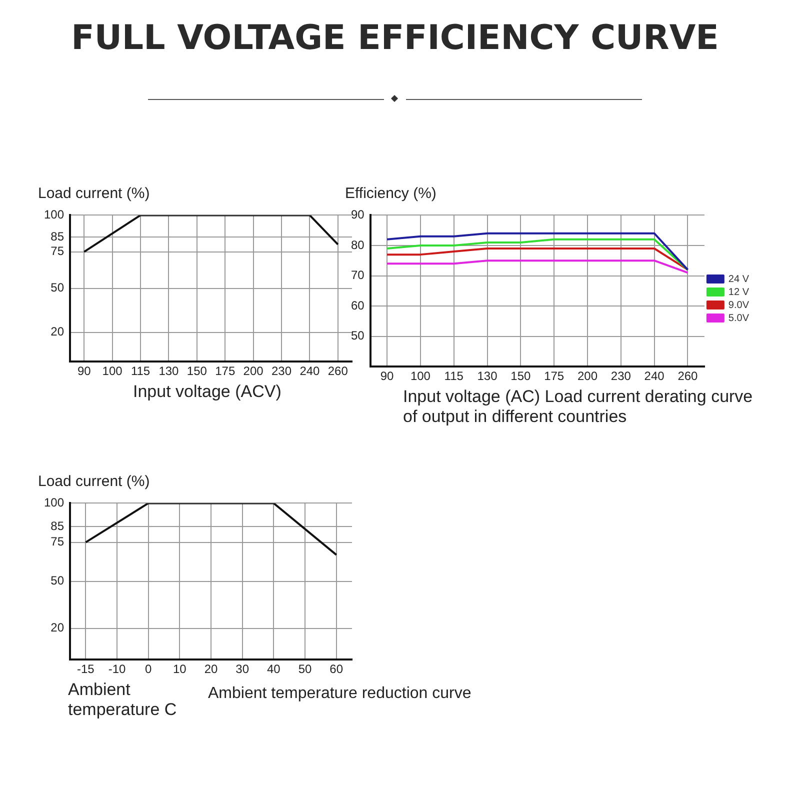  What do you see at coordinates (86, 669) in the screenshot?
I see `x-tick-label: -15` at bounding box center [86, 669].